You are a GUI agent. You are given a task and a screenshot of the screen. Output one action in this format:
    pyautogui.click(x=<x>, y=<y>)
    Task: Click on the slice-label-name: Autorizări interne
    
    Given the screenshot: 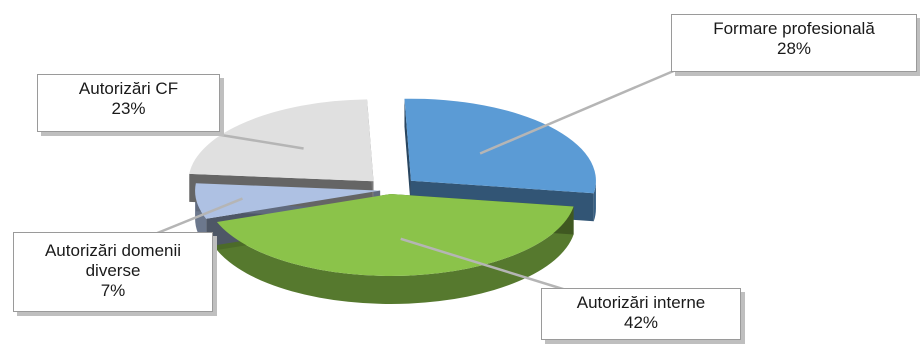 What is the action you would take?
    pyautogui.click(x=641, y=303)
    